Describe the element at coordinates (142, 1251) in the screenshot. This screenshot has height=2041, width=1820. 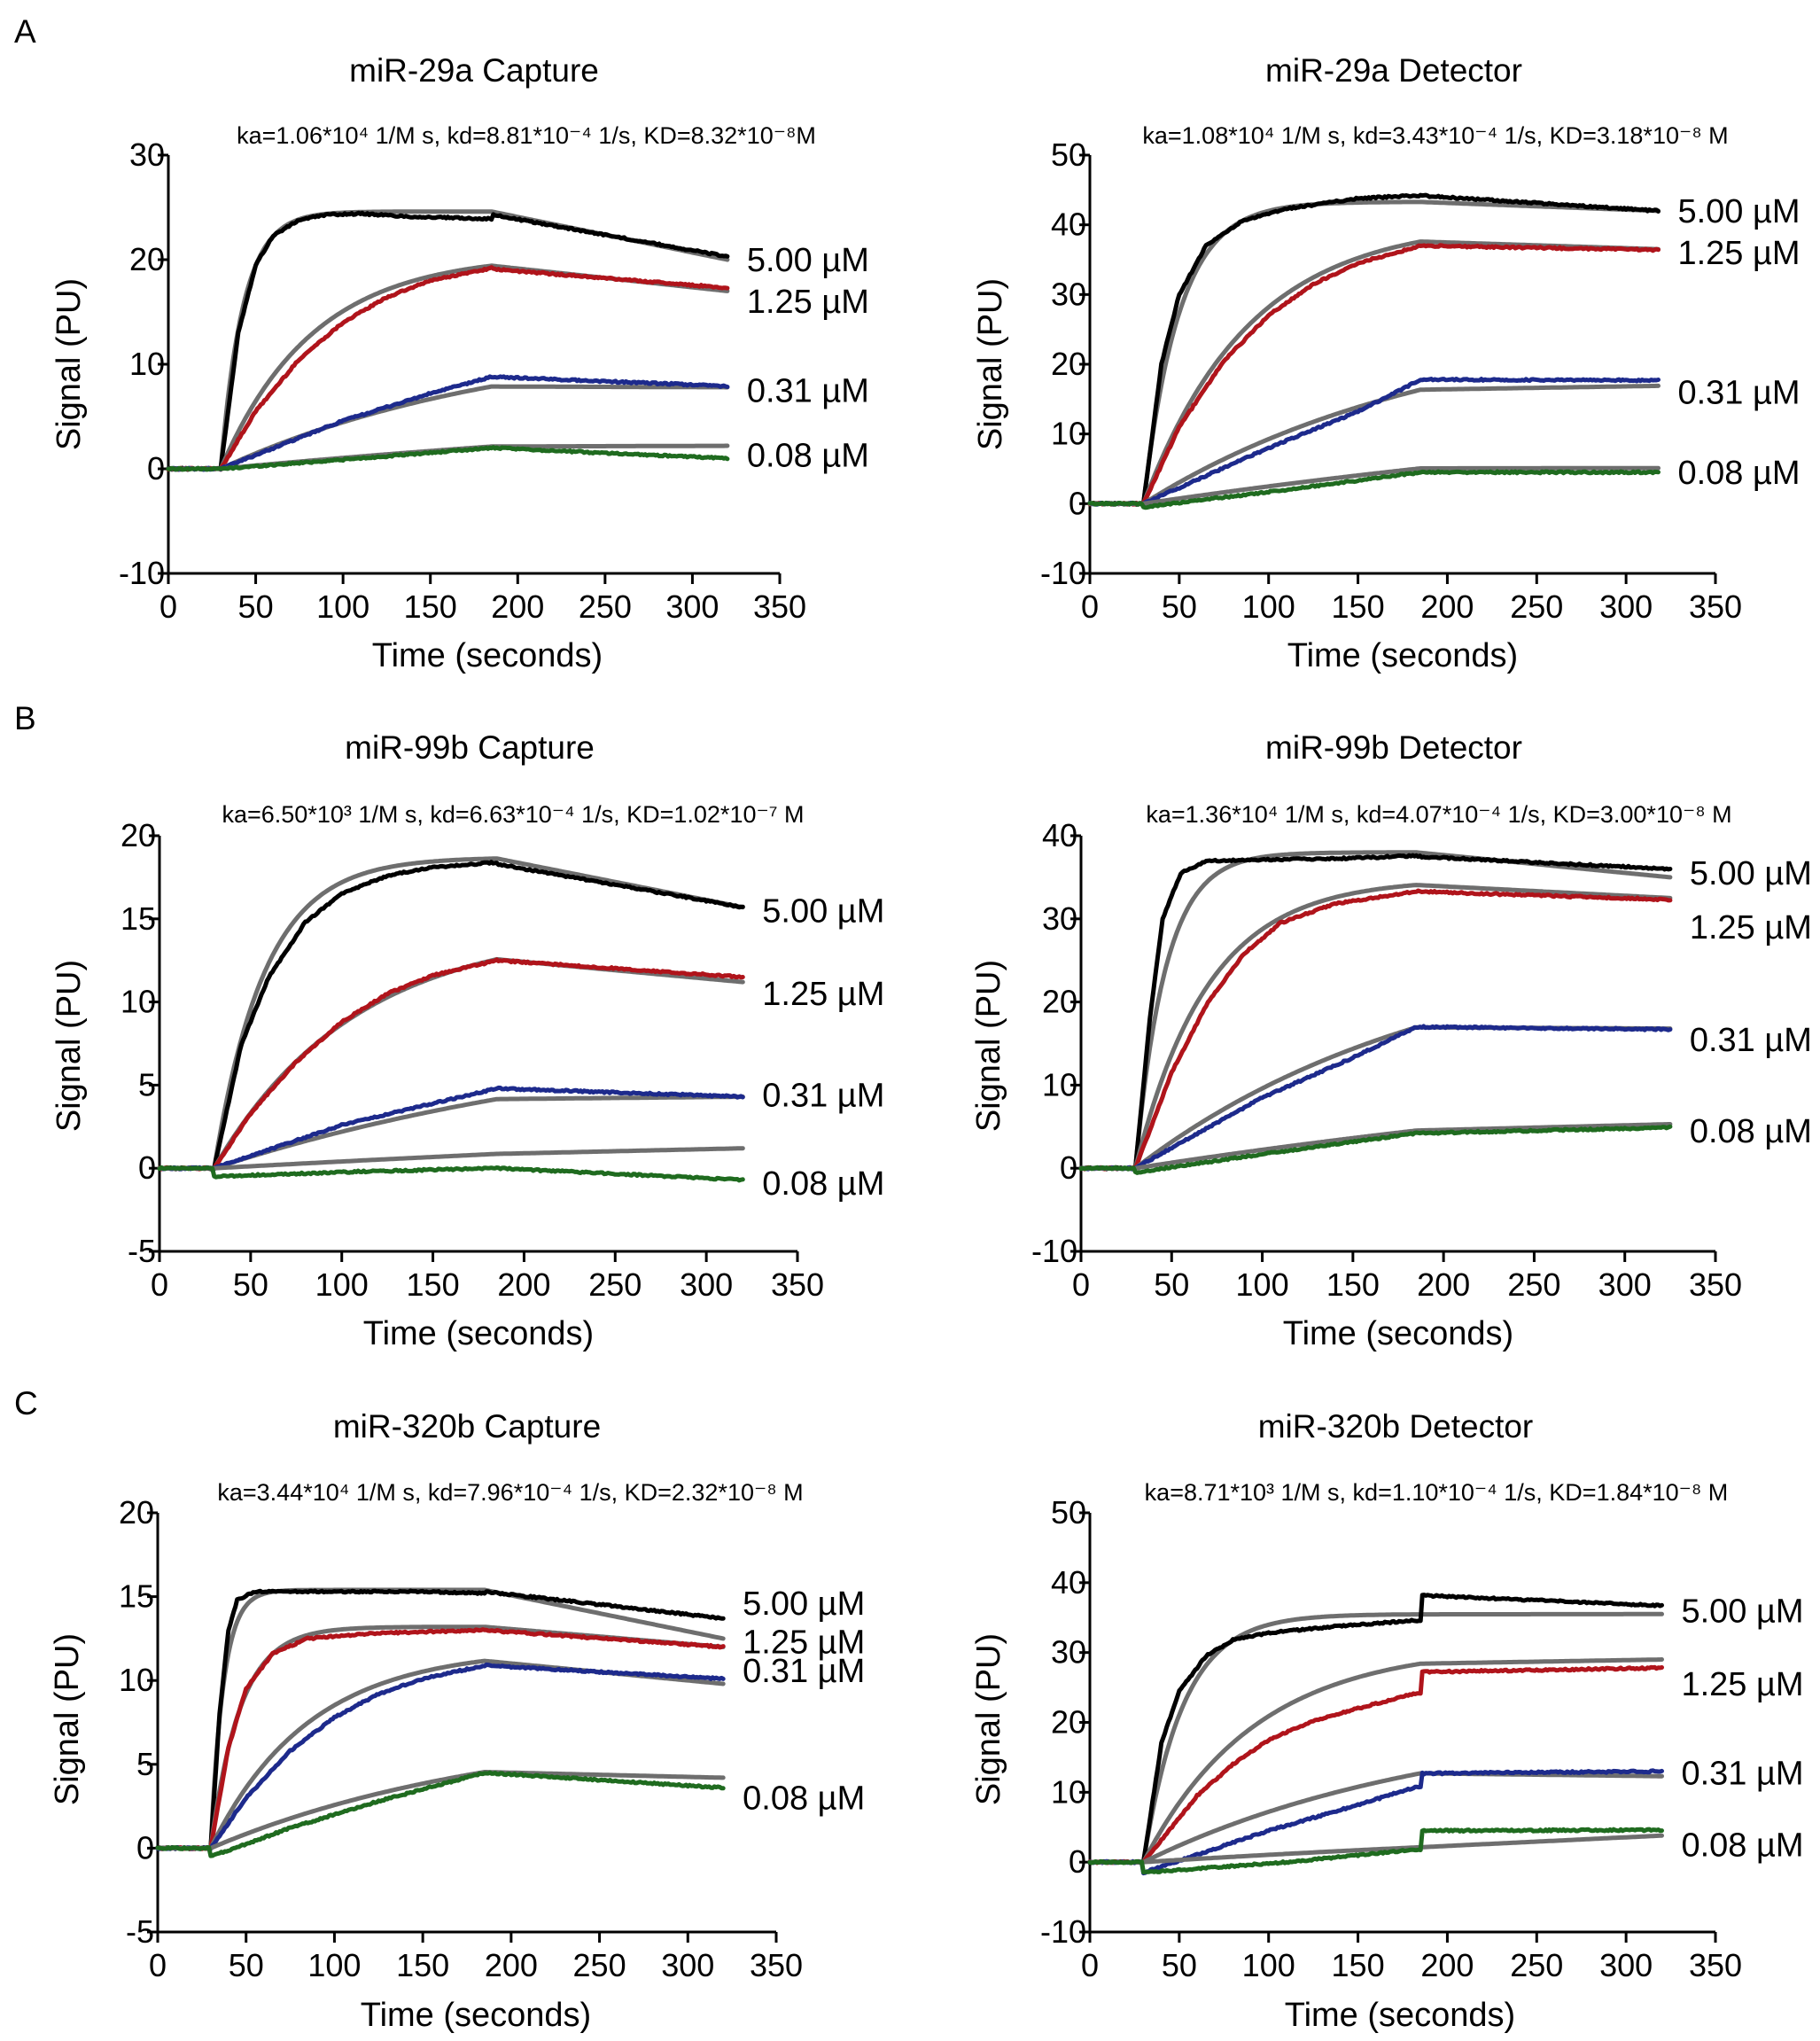
I see `y-tick-label: -5` at that location.